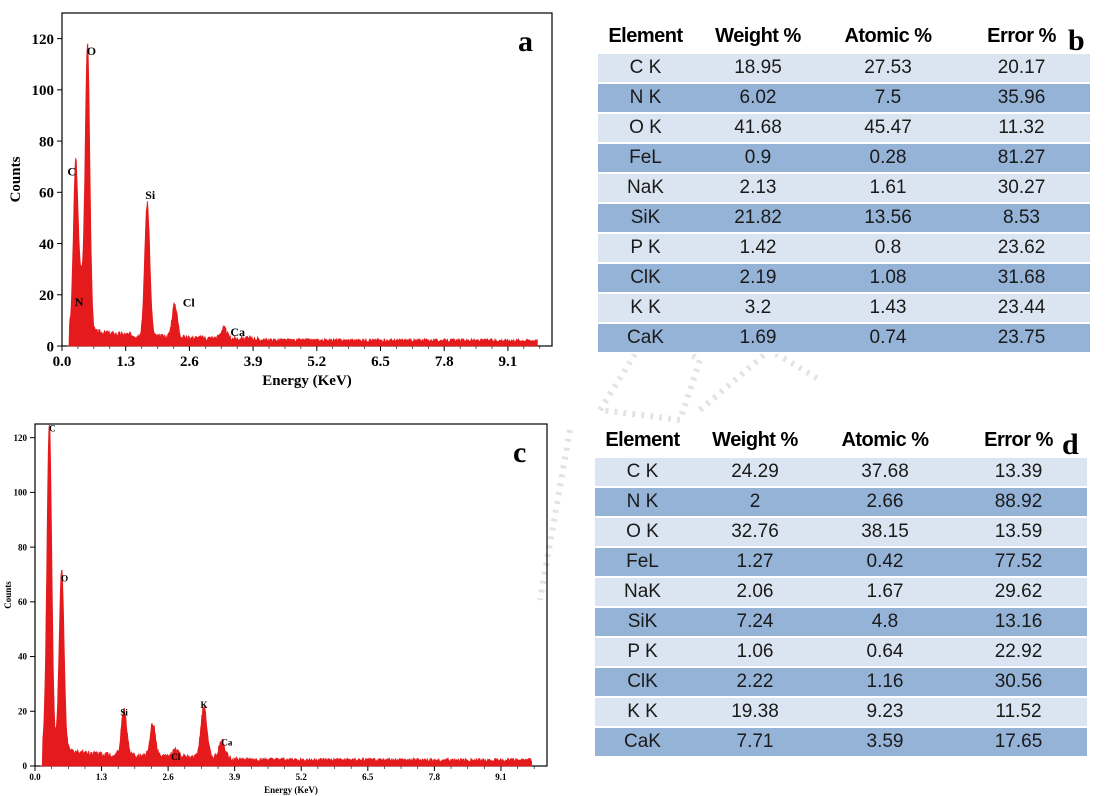  What do you see at coordinates (885, 622) in the screenshot?
I see `cell-atomic: 4.8` at bounding box center [885, 622].